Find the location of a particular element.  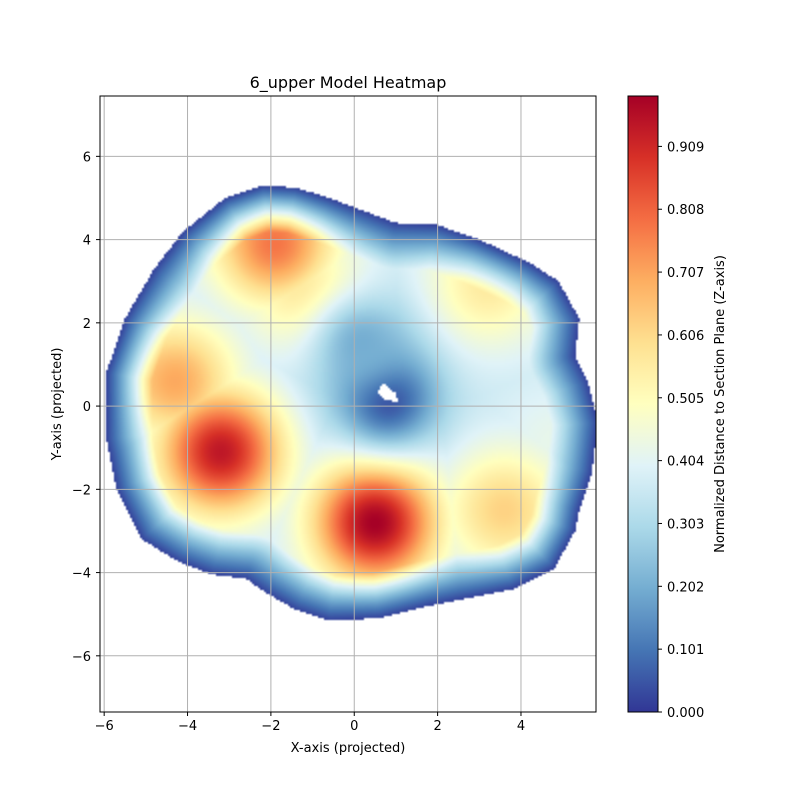

y-axis-label: Y-axis (projected) is located at coordinates (57, 405).